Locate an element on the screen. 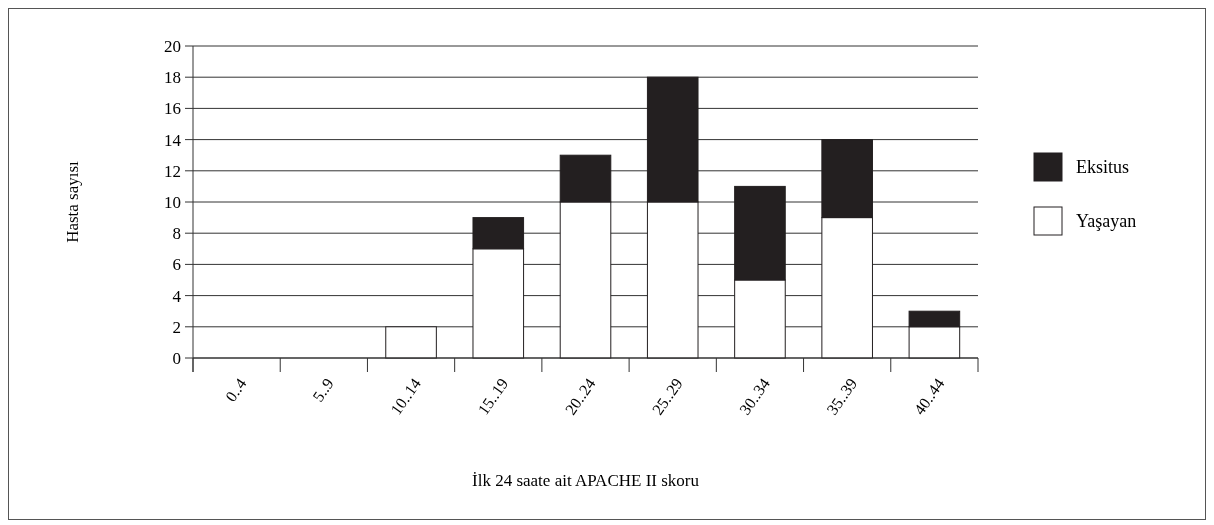 This screenshot has height=525, width=1214. y-tick-label: 4 is located at coordinates (177, 296).